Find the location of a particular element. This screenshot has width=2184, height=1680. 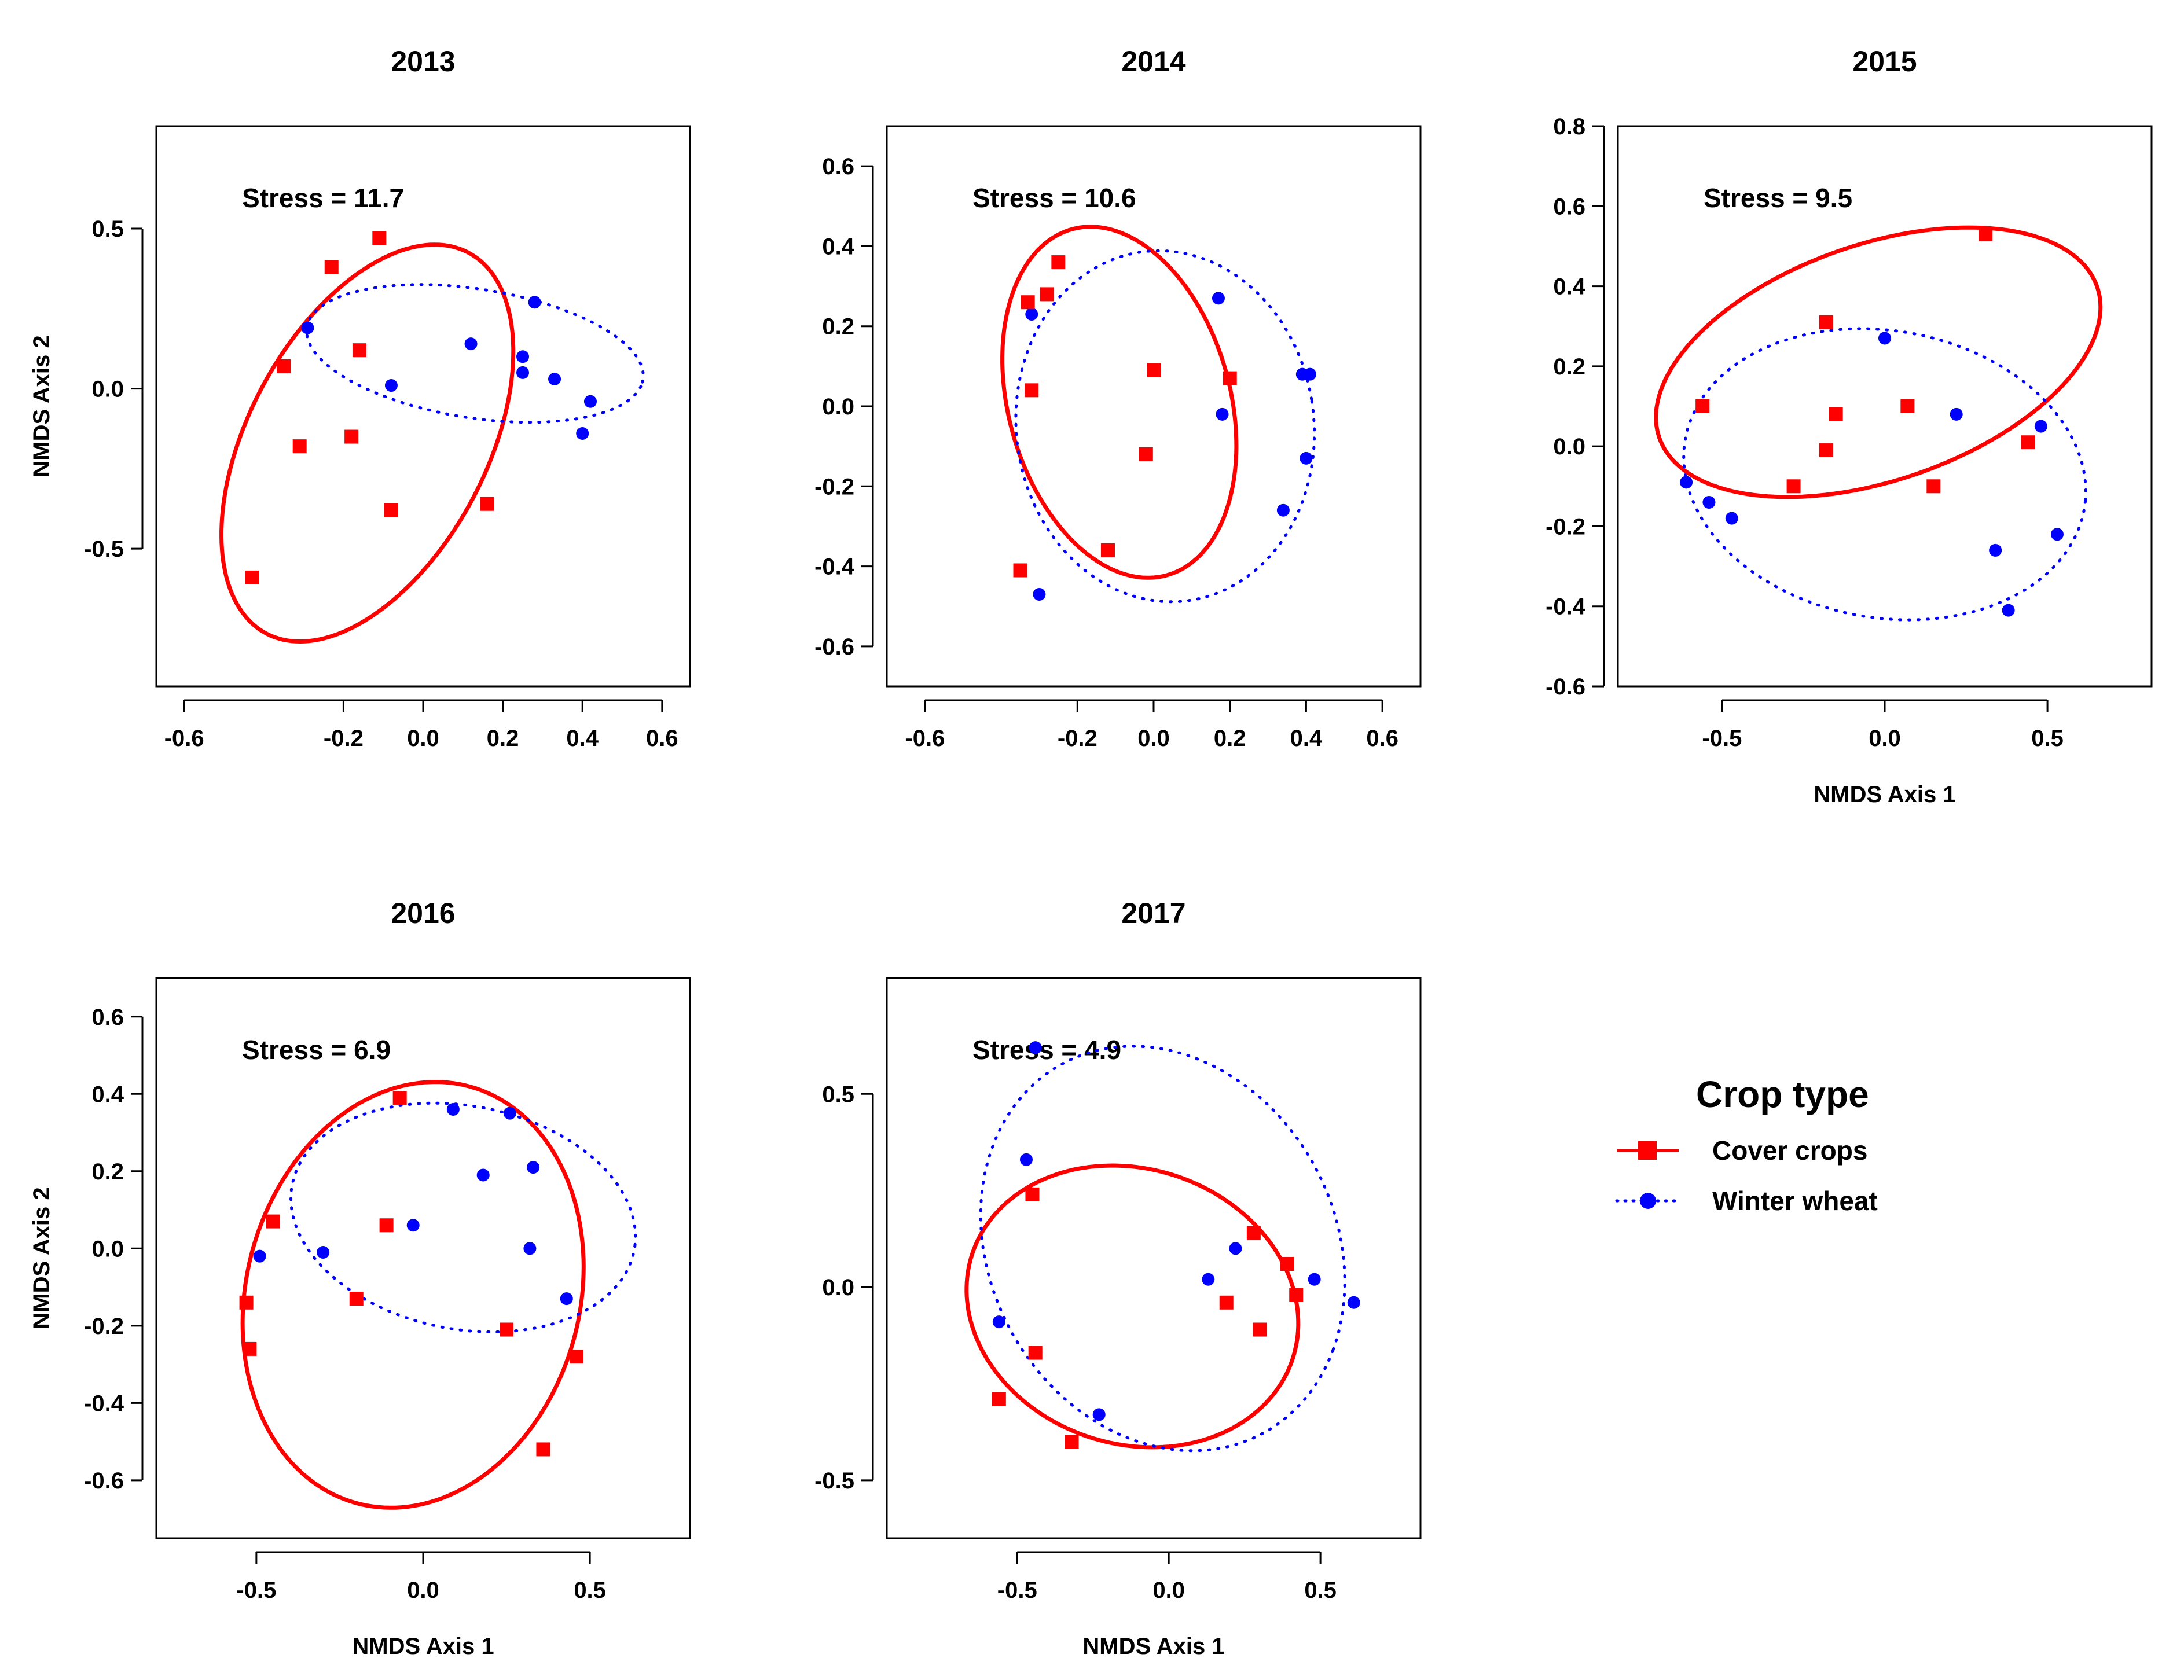

legend: Crop type Cover crops Winter wheat is located at coordinates (1746, 1145).